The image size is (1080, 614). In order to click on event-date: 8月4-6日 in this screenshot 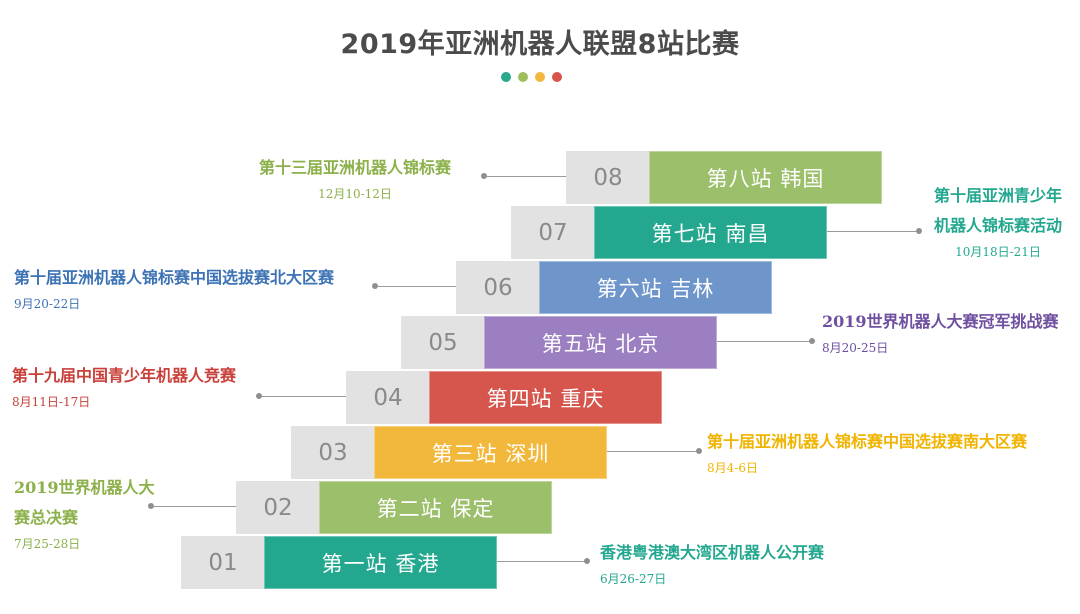, I will do `click(732, 468)`.